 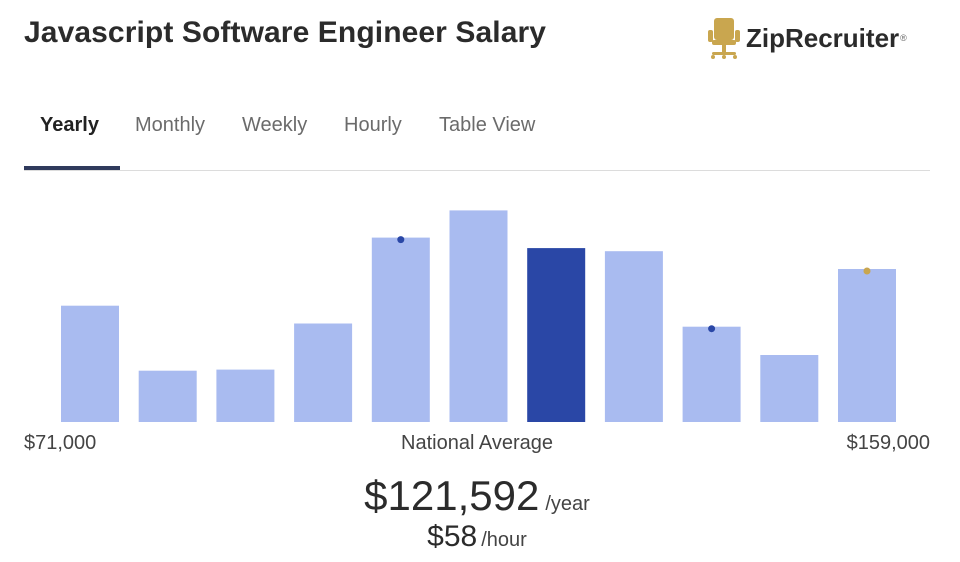 What do you see at coordinates (903, 38) in the screenshot?
I see `registered-mark: ®` at bounding box center [903, 38].